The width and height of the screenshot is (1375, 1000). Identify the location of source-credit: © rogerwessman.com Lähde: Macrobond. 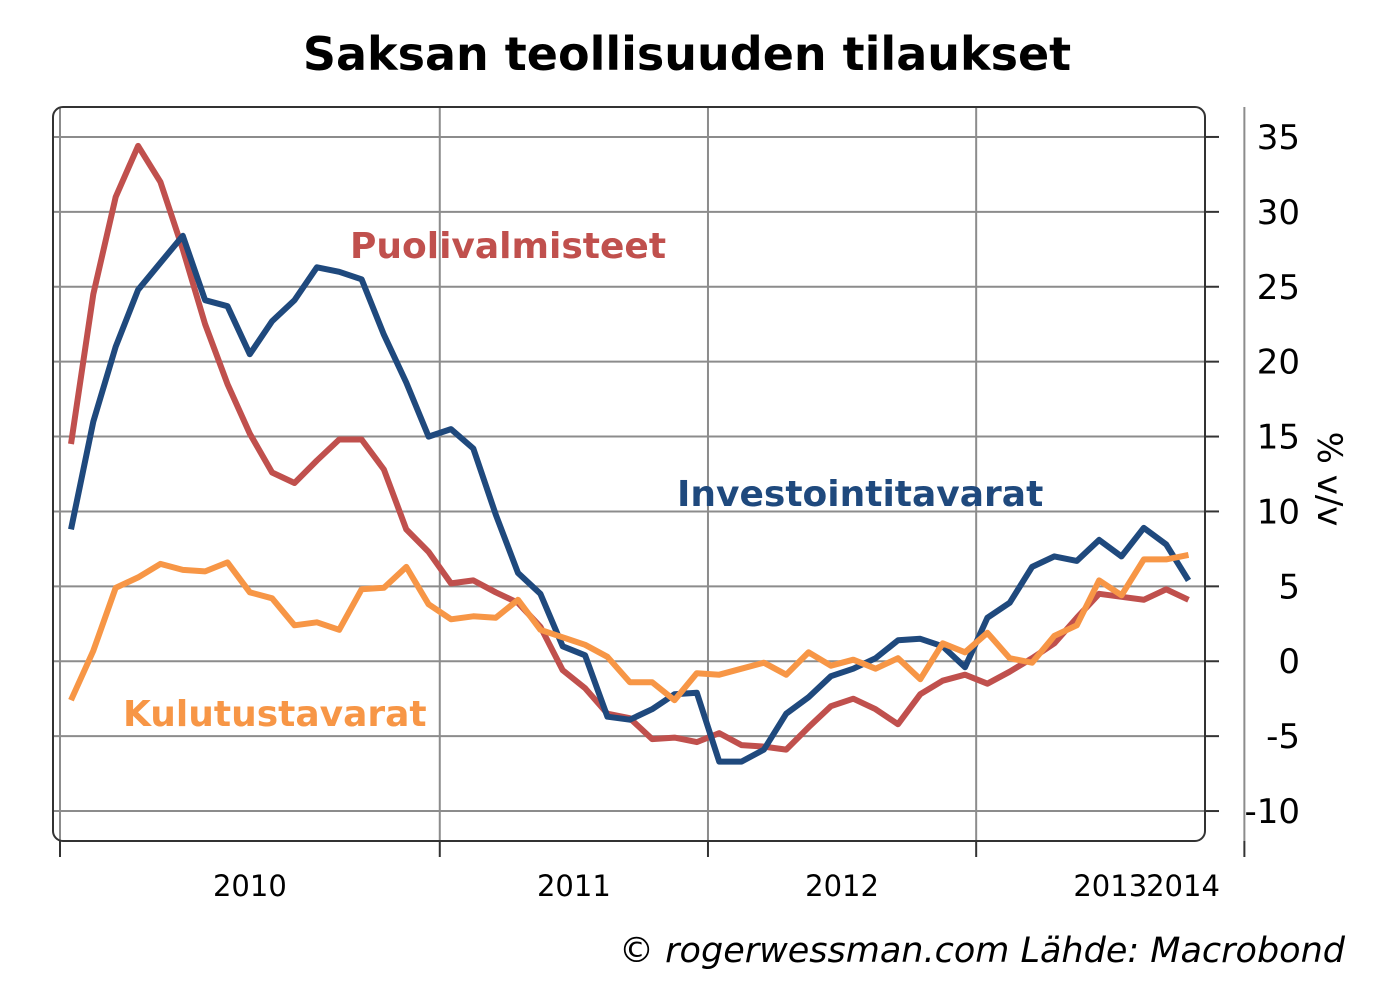
(982, 951).